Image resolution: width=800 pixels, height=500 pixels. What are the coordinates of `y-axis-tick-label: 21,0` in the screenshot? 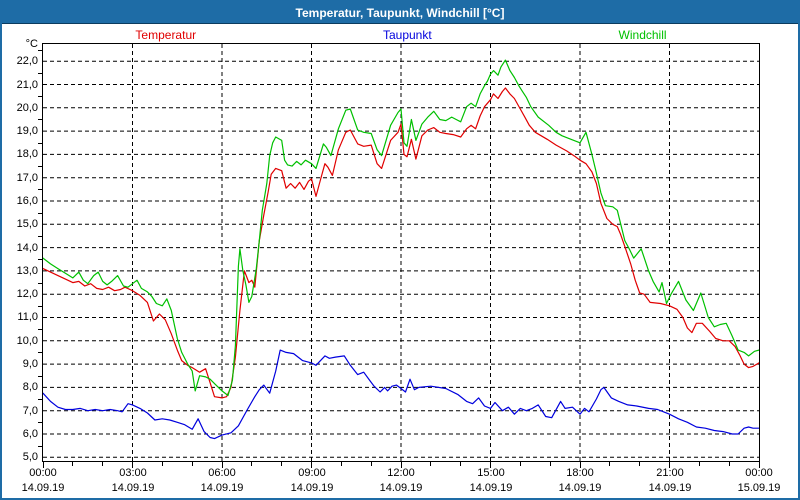 It's located at (27, 85).